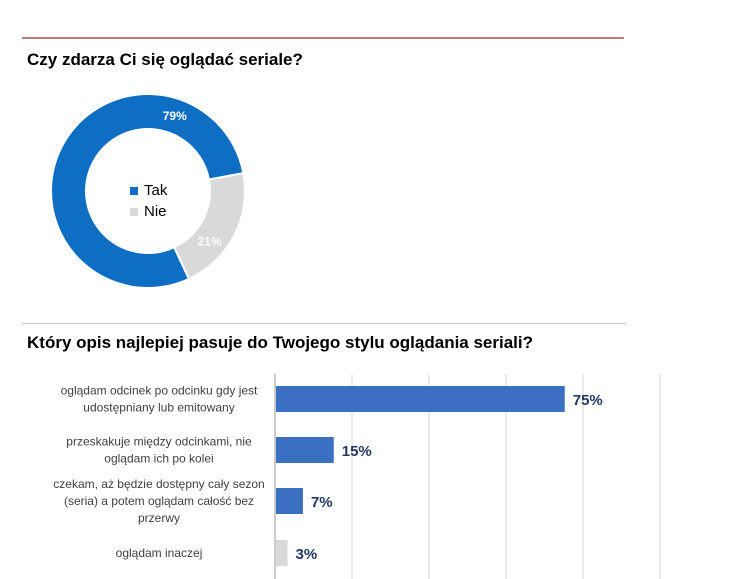  I want to click on legend-swatch-tak, so click(134, 190).